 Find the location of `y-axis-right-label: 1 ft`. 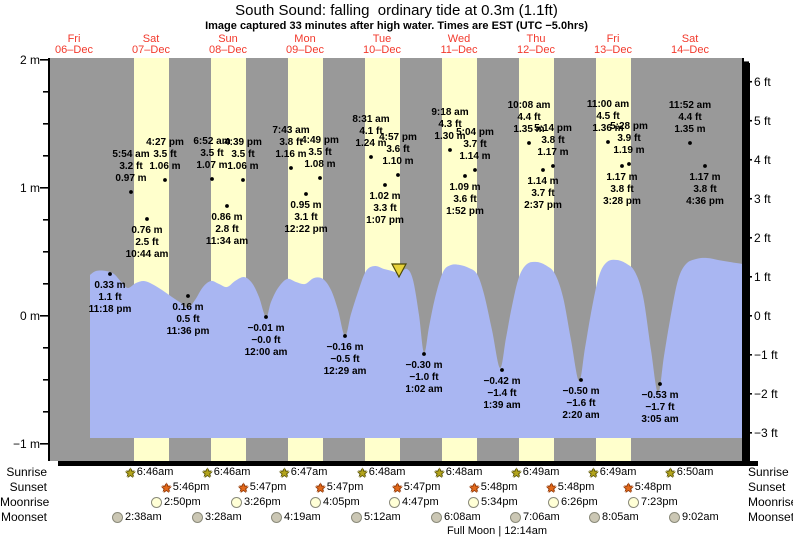

y-axis-right-label: 1 ft is located at coordinates (762, 277).